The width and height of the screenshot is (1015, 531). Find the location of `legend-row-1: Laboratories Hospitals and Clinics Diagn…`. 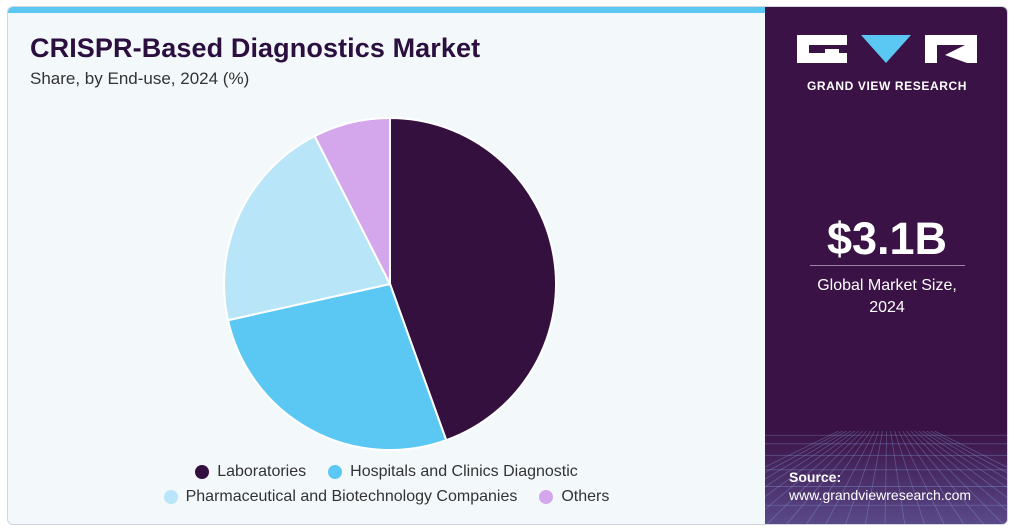

legend-row-1: Laboratories Hospitals and Clinics Diagn… is located at coordinates (386, 472).